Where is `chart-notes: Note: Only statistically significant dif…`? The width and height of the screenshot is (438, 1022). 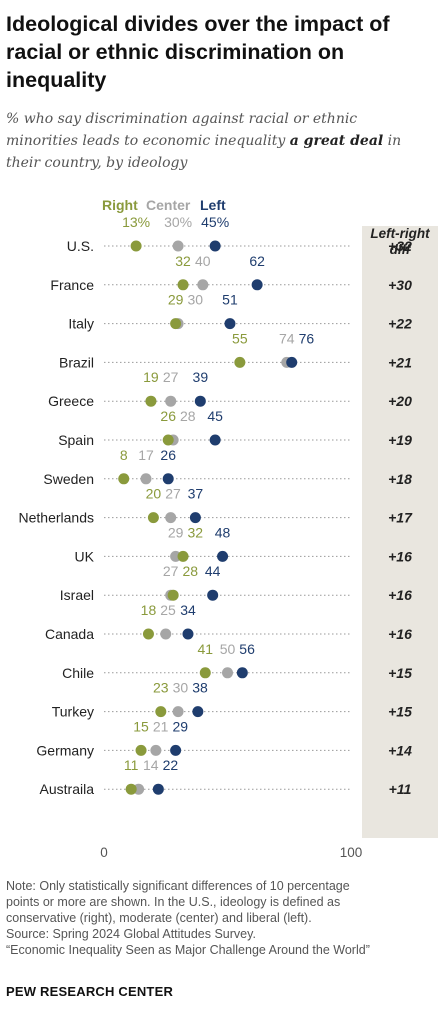
chart-notes: Note: Only statistically significant dif… is located at coordinates (216, 918).